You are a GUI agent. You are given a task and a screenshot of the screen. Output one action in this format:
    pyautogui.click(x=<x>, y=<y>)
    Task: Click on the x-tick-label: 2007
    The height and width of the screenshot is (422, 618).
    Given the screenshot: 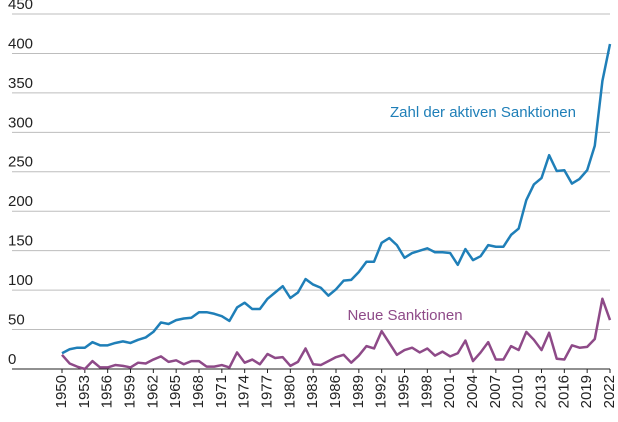 What is the action you would take?
    pyautogui.click(x=495, y=391)
    